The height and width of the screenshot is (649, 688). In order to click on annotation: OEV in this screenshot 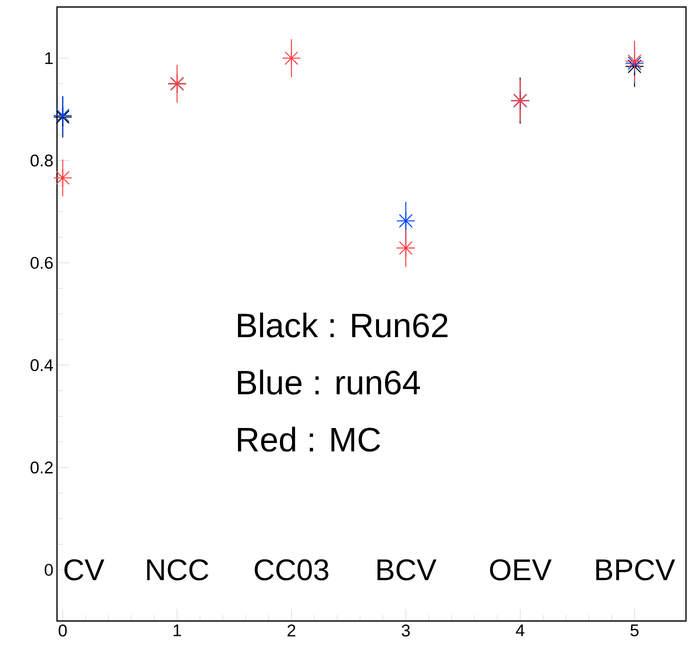, I will do `click(521, 569)`.